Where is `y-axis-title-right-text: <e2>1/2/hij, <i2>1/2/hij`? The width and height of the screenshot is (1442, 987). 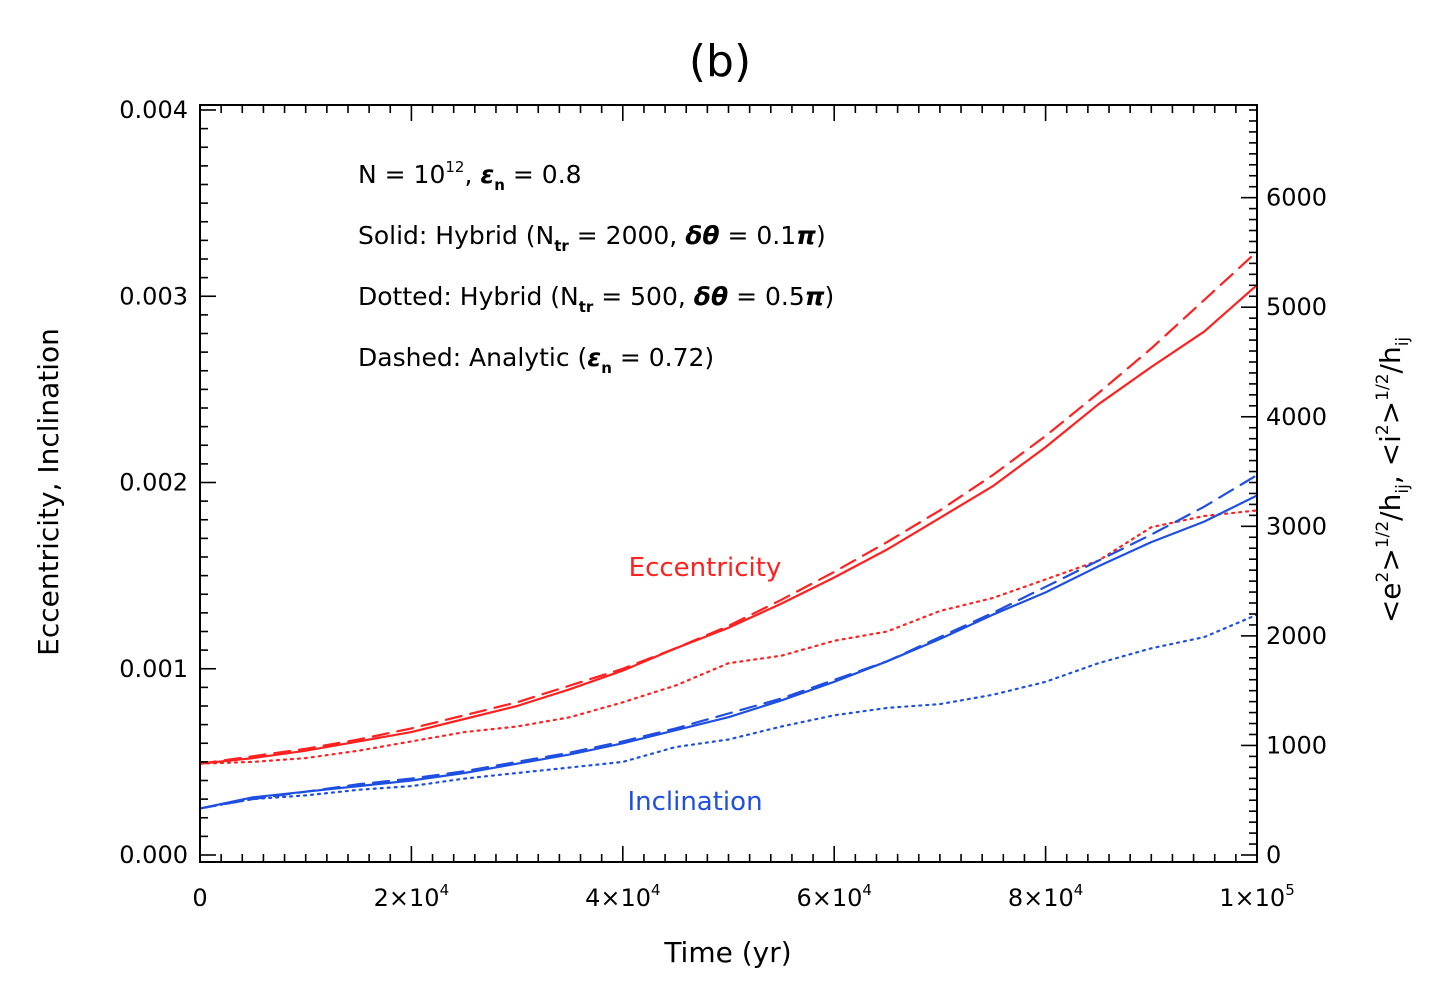
y-axis-title-right-text: <e2>1/2/hij, <i2>1/2/hij is located at coordinates (1393, 480).